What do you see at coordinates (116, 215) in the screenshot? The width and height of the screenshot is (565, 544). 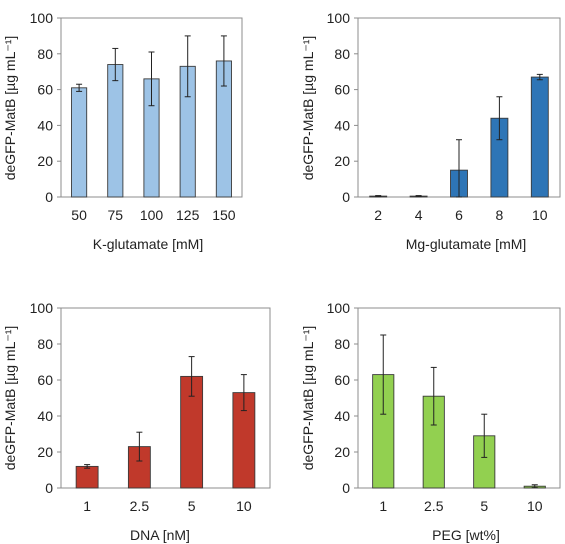 I see `x-tick-label: 75` at bounding box center [116, 215].